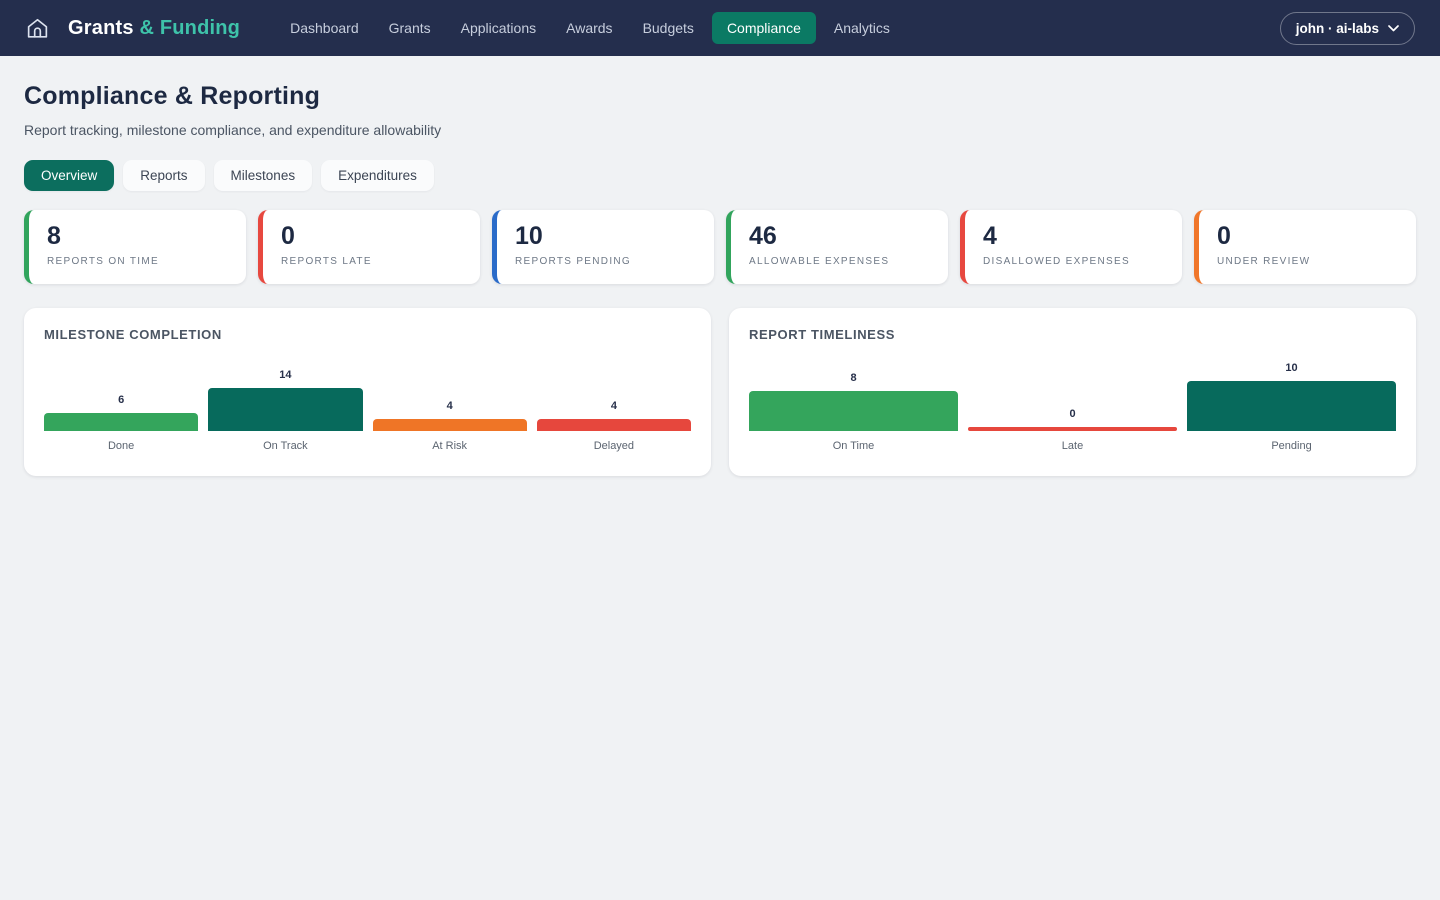  Describe the element at coordinates (69, 175) in the screenshot. I see `tab-overview: Overview` at that location.